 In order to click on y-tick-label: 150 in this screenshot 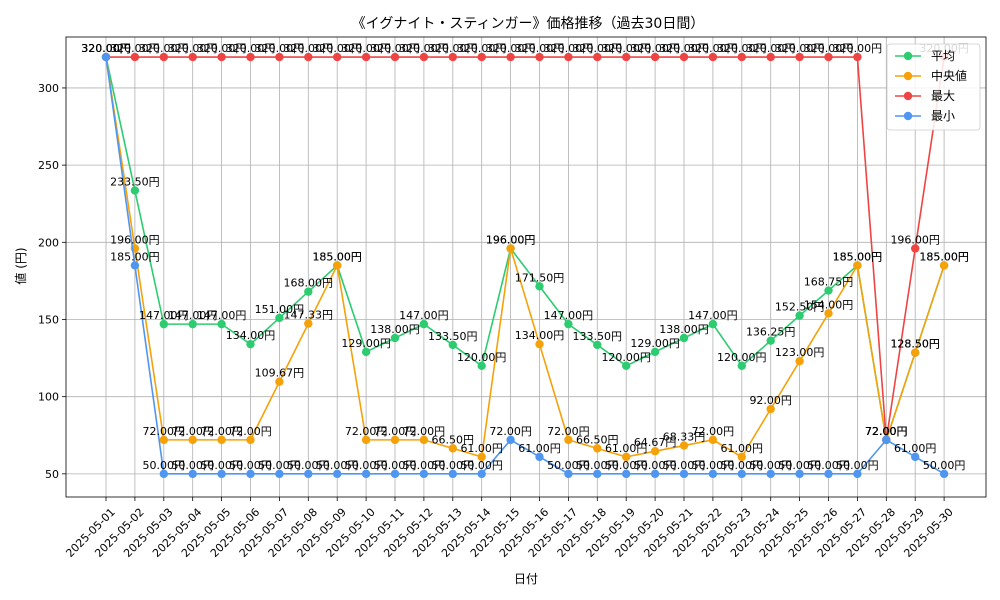, I will do `click(48, 319)`.